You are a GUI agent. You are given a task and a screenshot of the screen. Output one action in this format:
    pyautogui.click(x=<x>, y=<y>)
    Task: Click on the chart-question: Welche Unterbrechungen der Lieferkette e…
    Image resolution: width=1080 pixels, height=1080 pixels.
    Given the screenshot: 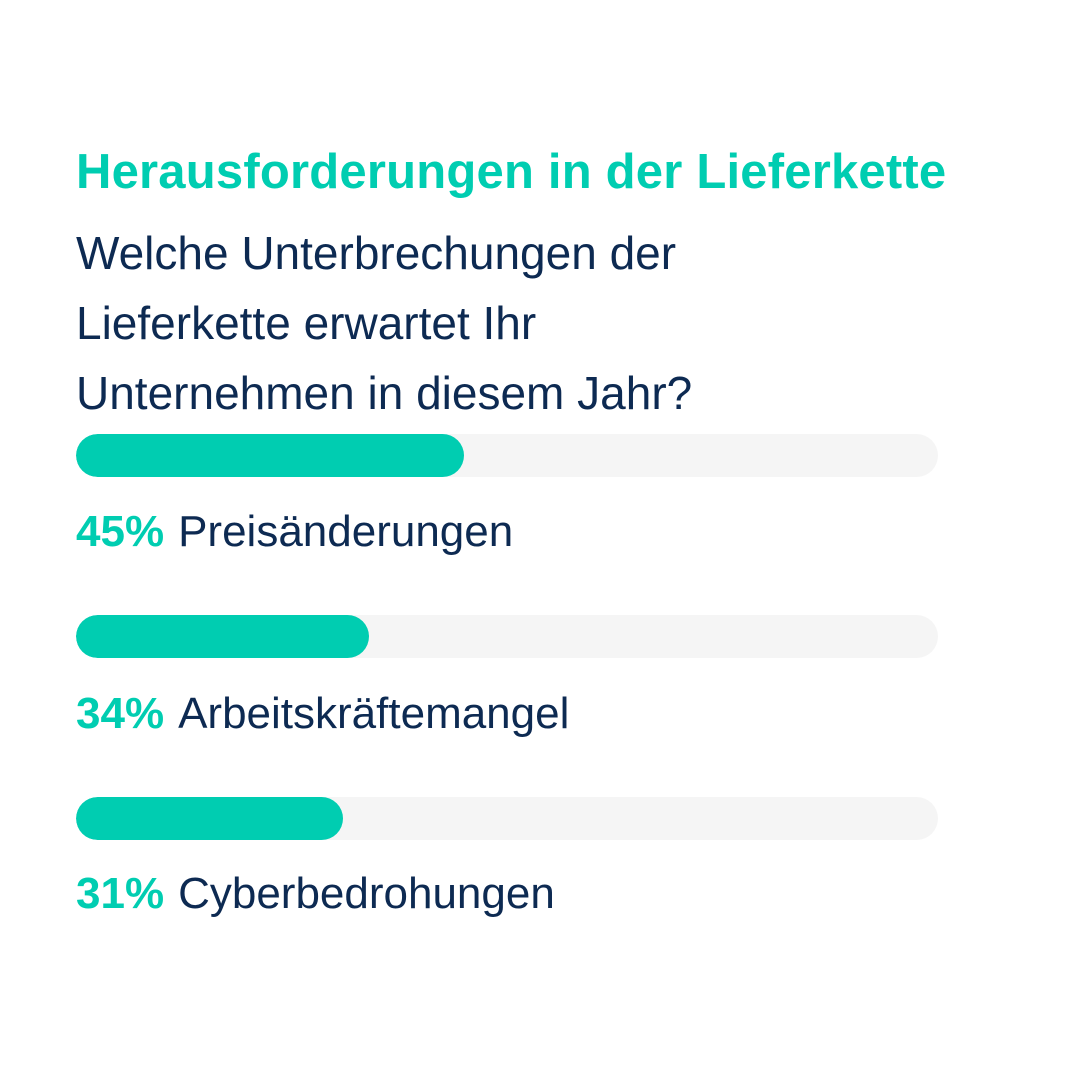 What is the action you would take?
    pyautogui.click(x=456, y=323)
    